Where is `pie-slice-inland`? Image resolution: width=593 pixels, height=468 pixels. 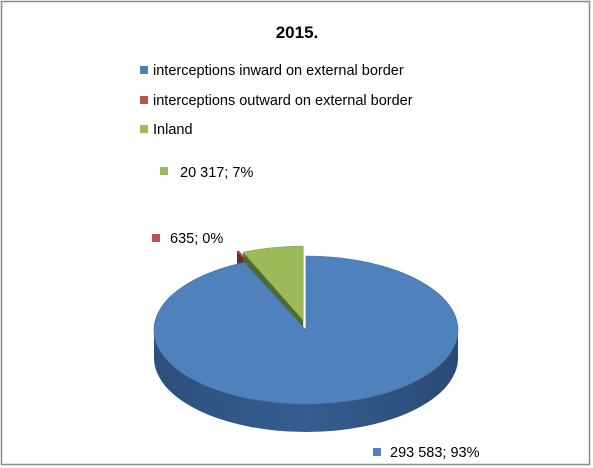 pie-slice-inland is located at coordinates (273, 283).